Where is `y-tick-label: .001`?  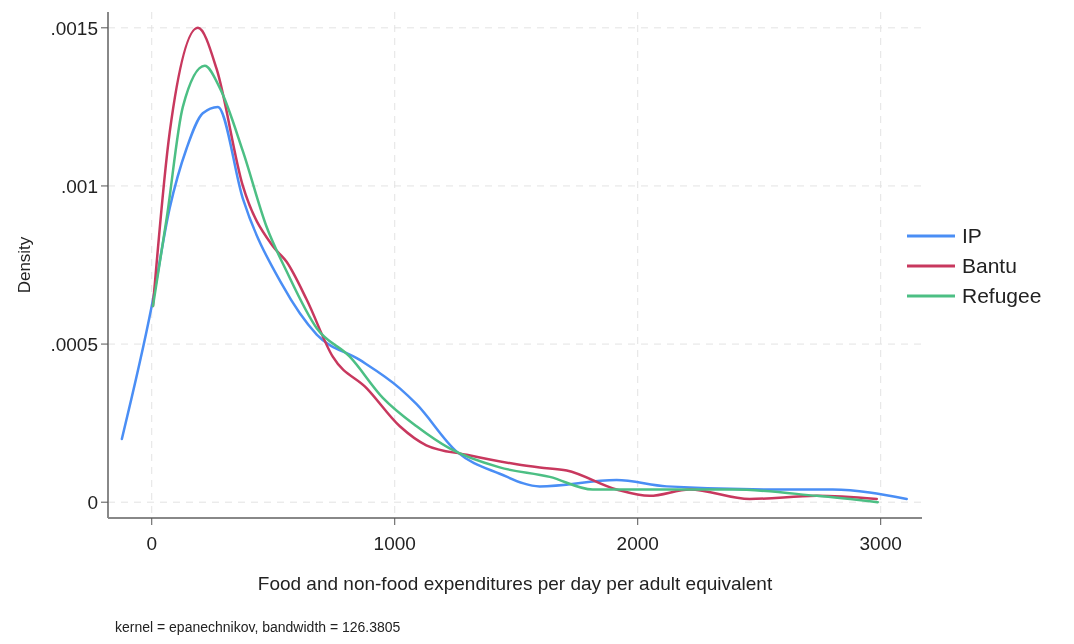 y-tick-label: .001 is located at coordinates (79, 186).